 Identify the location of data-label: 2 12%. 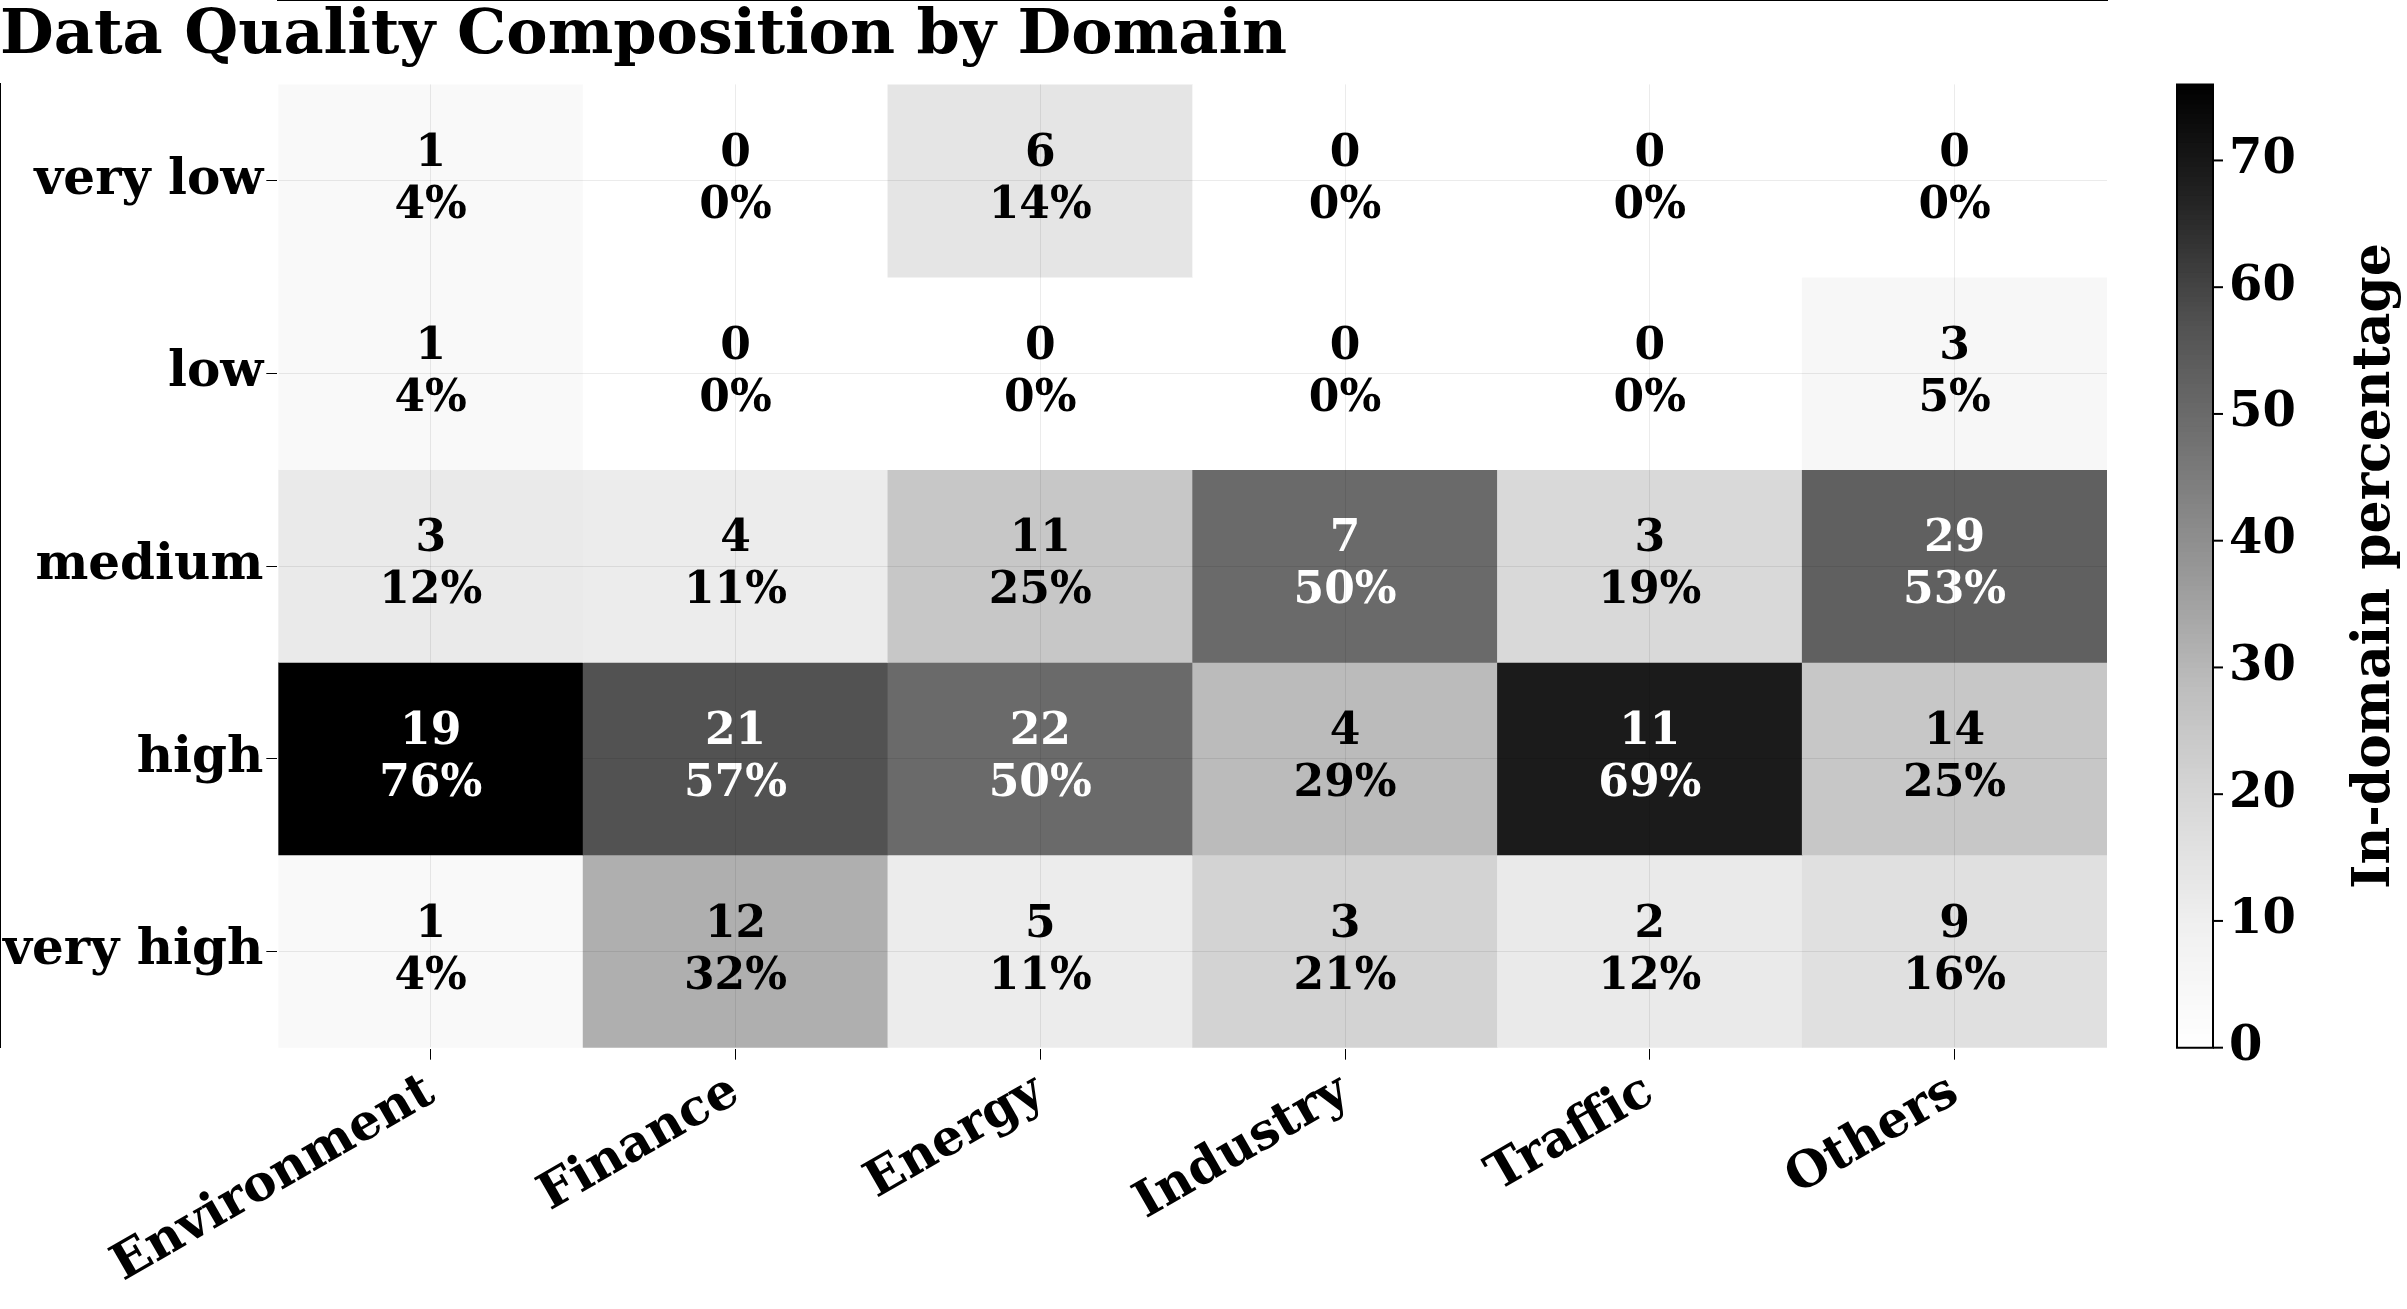
(1650, 947).